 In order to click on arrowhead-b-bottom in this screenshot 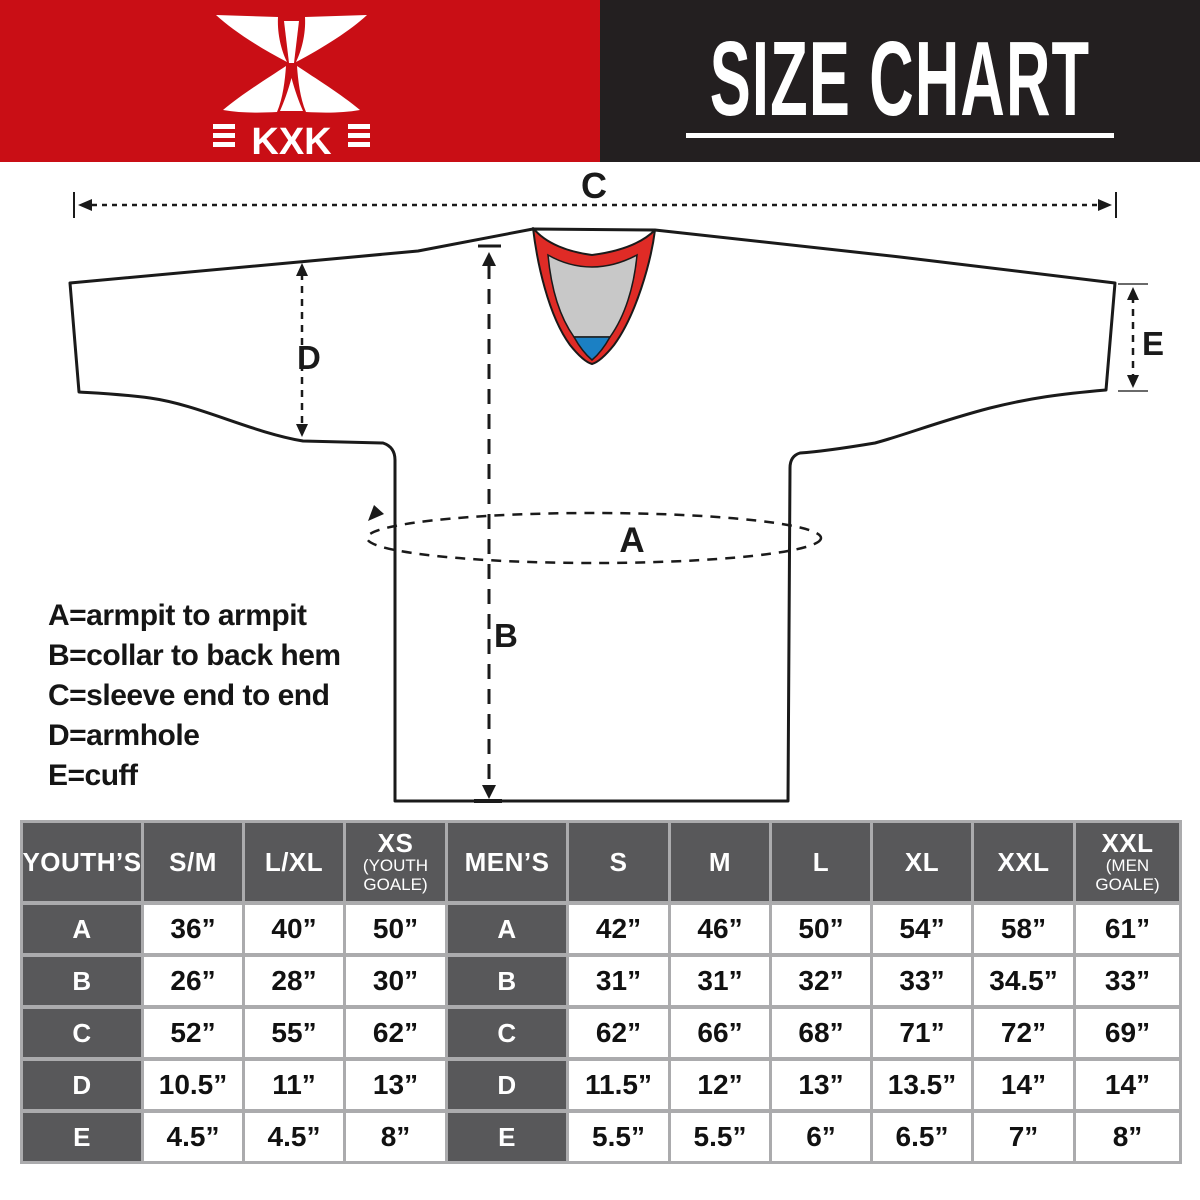, I will do `click(489, 792)`.